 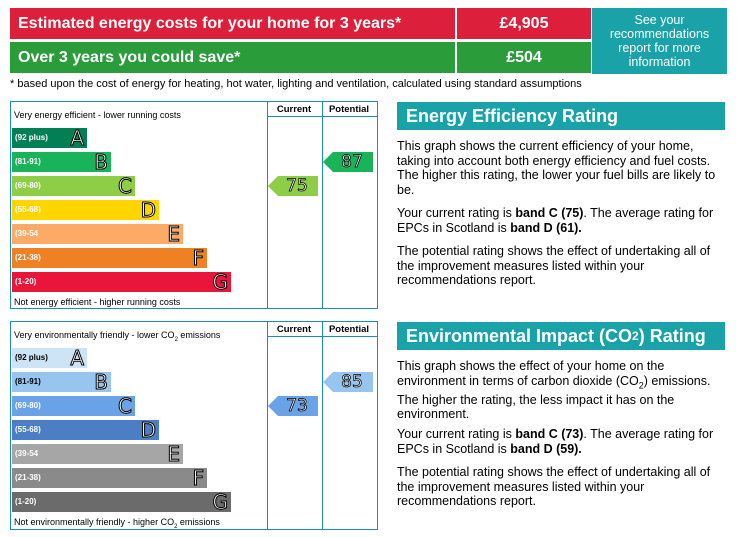 I want to click on title-a: Environmental Impact (CO, so click(x=519, y=335).